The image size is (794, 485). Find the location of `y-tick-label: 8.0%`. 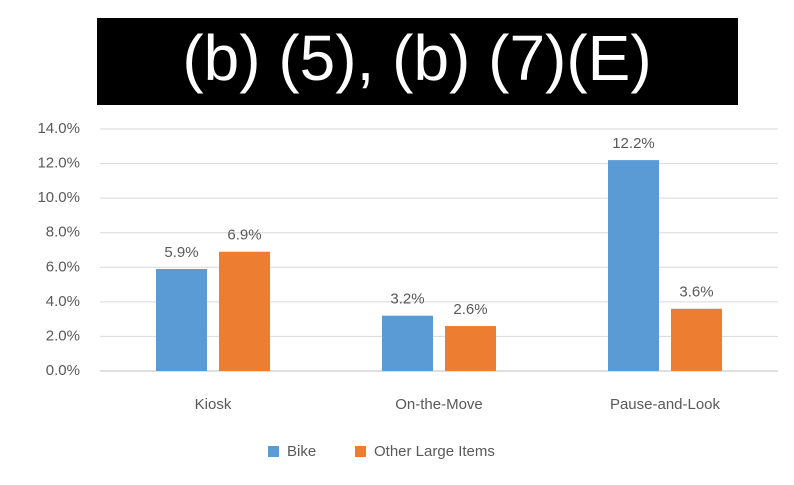

y-tick-label: 8.0% is located at coordinates (63, 232).